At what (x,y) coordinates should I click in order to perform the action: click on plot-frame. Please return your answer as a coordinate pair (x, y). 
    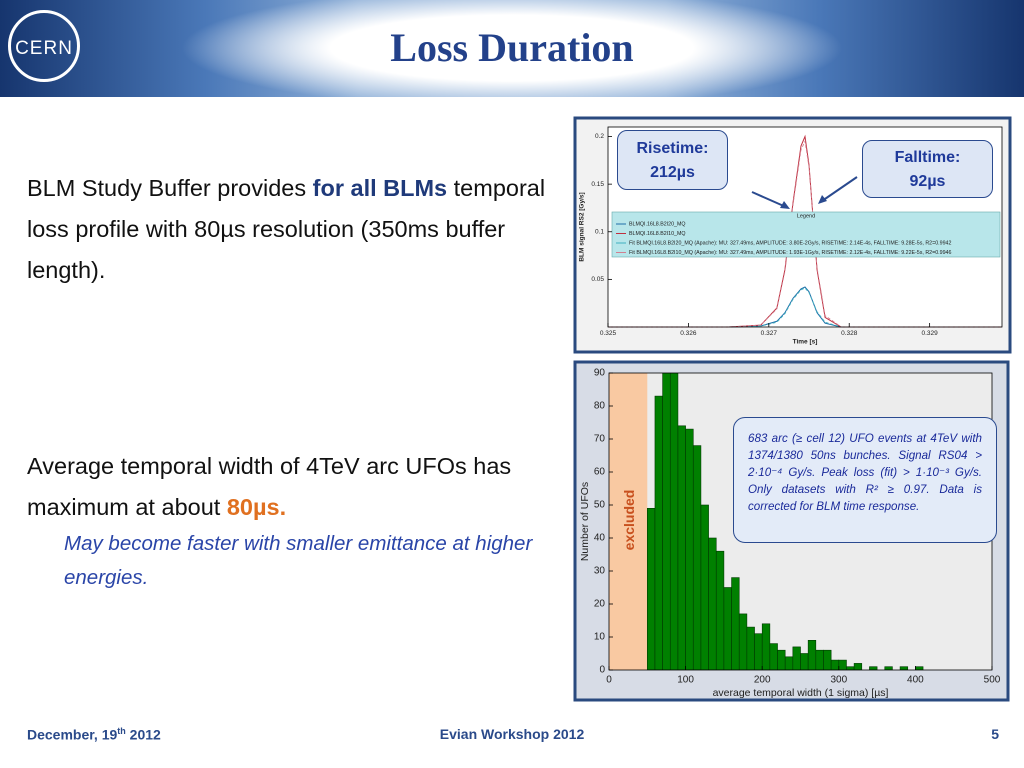
    Looking at the image, I should click on (805, 227).